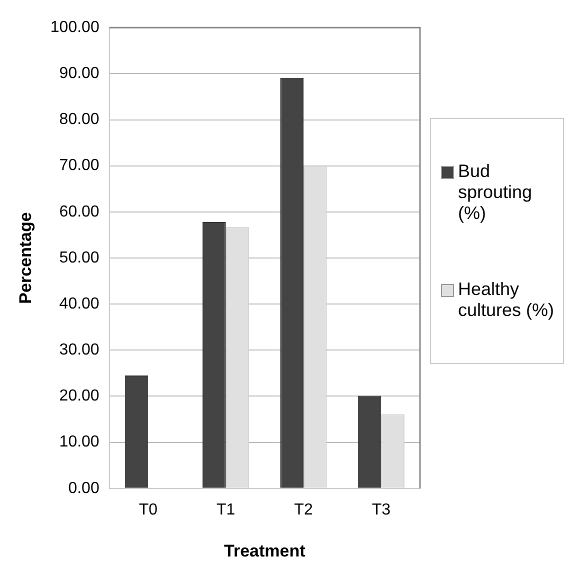 The image size is (574, 578). I want to click on y-tick-label: 30.00, so click(79, 350).